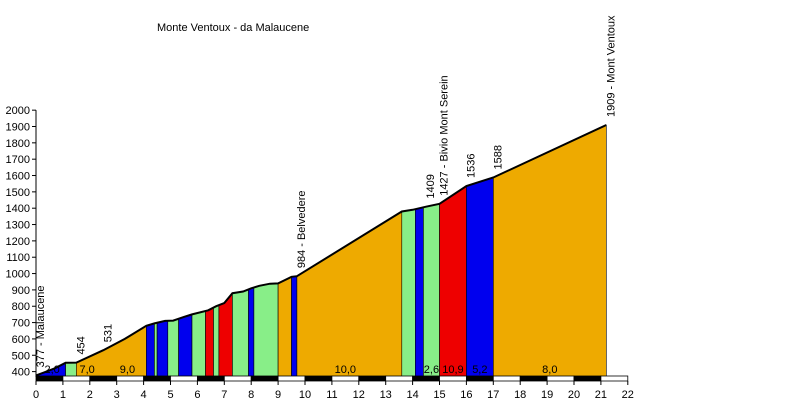  I want to click on y-tick-label: 1200, so click(18, 242).